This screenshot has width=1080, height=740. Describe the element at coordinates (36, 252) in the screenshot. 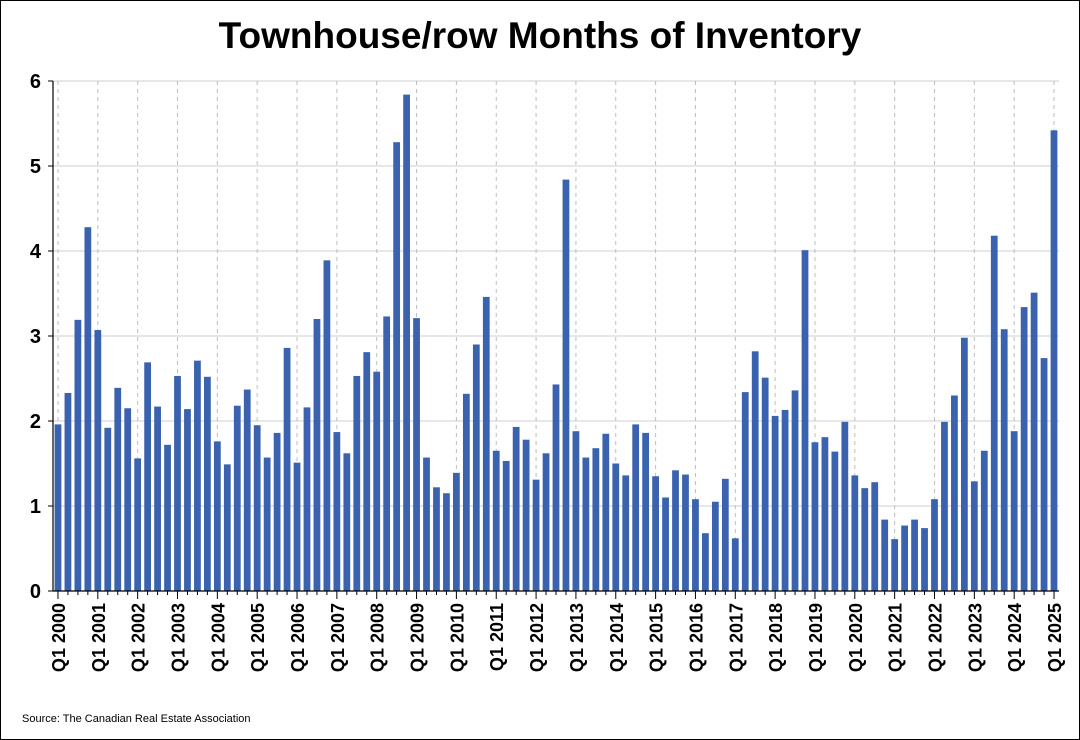

I see `y-tick-label: 4` at that location.